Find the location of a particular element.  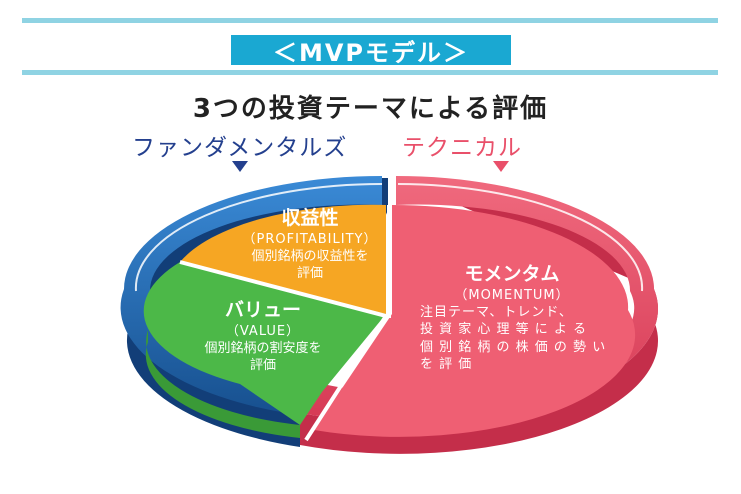

momentum-desc-line: を 評 価 is located at coordinates (446, 364).